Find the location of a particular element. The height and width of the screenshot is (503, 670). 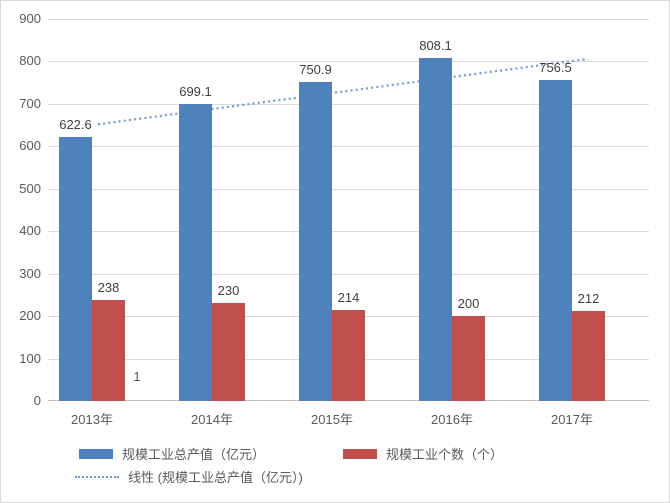

y-axis-tick-label: 0 is located at coordinates (37, 400).